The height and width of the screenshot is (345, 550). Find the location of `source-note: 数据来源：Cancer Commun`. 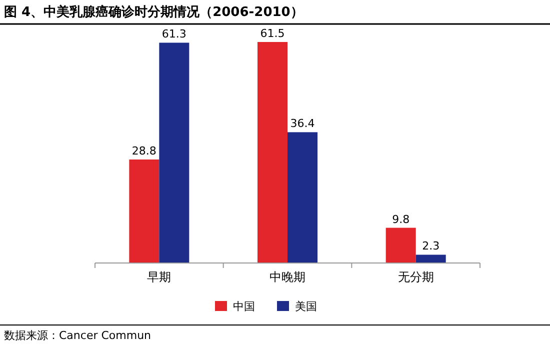

source-note: 数据来源：Cancer Commun is located at coordinates (78, 335).